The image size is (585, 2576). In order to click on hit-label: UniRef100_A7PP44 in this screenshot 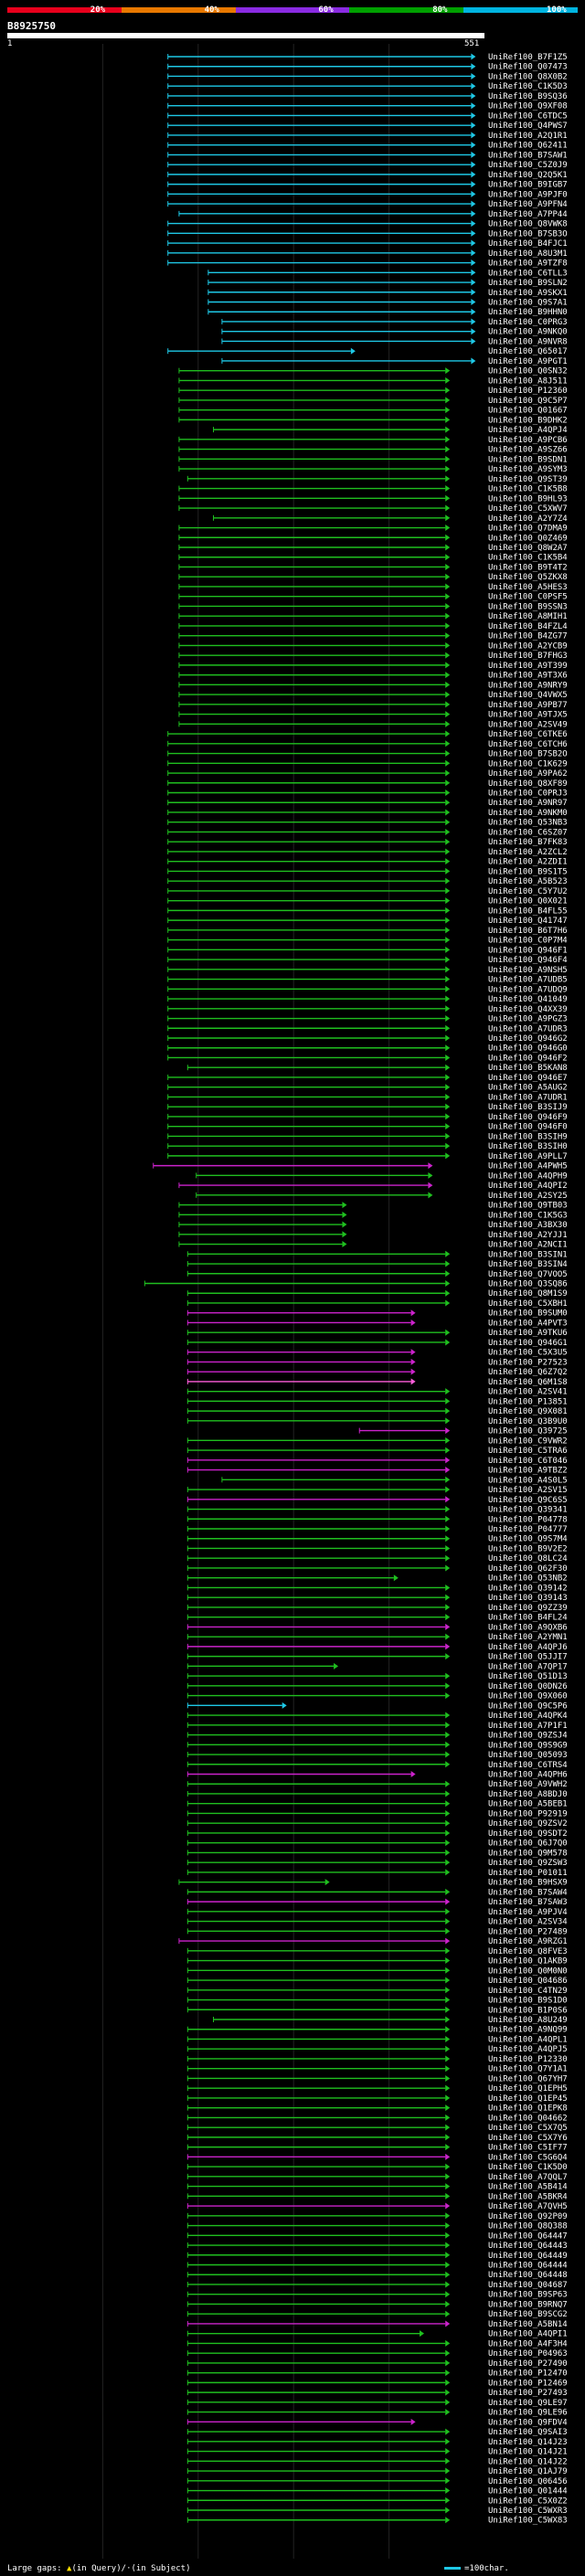, I will do `click(528, 214)`.